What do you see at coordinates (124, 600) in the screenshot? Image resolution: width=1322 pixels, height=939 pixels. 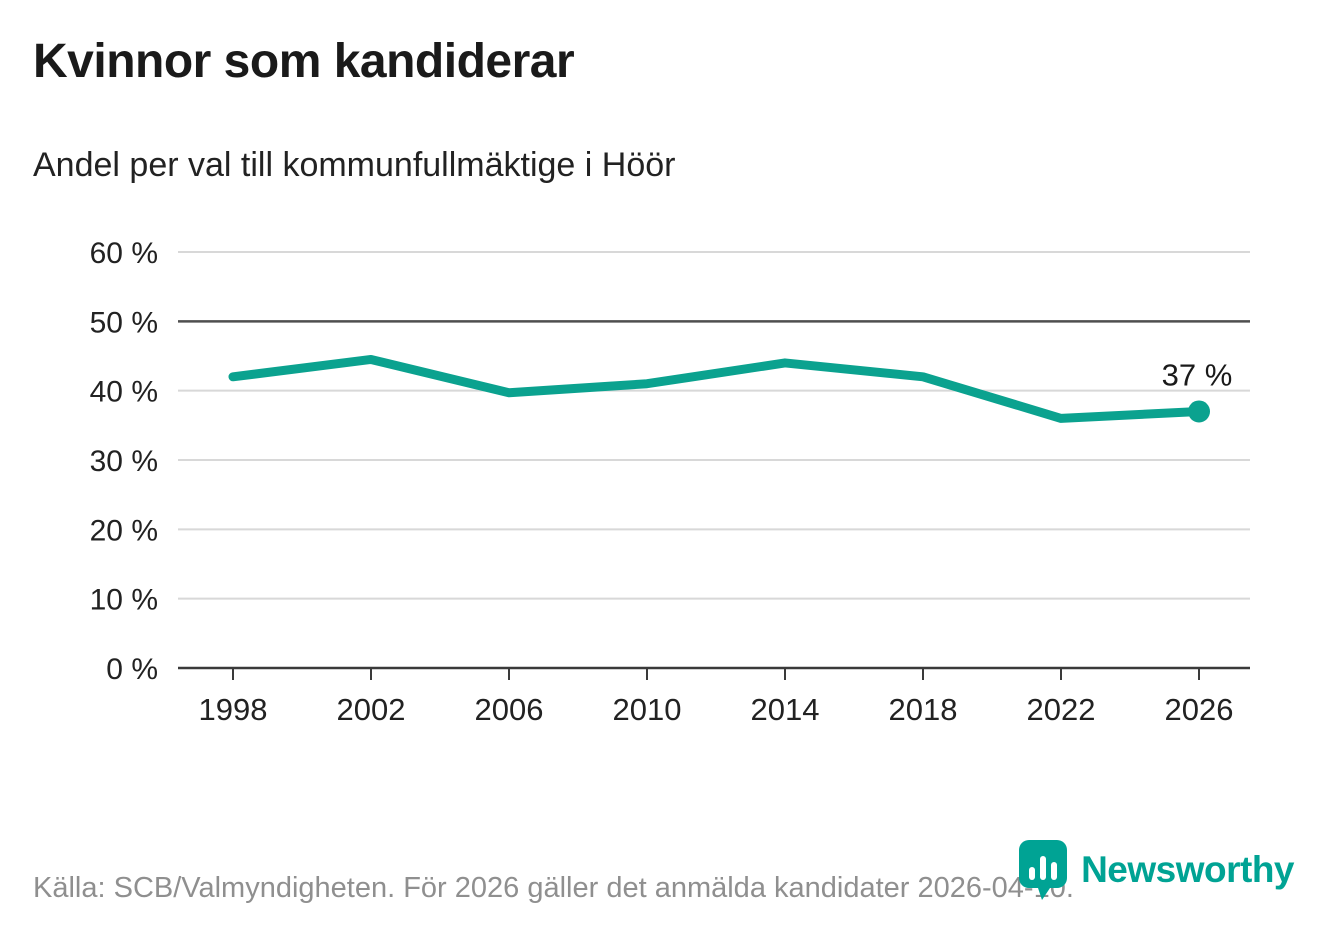 I see `y-tick-label: 10 %` at bounding box center [124, 600].